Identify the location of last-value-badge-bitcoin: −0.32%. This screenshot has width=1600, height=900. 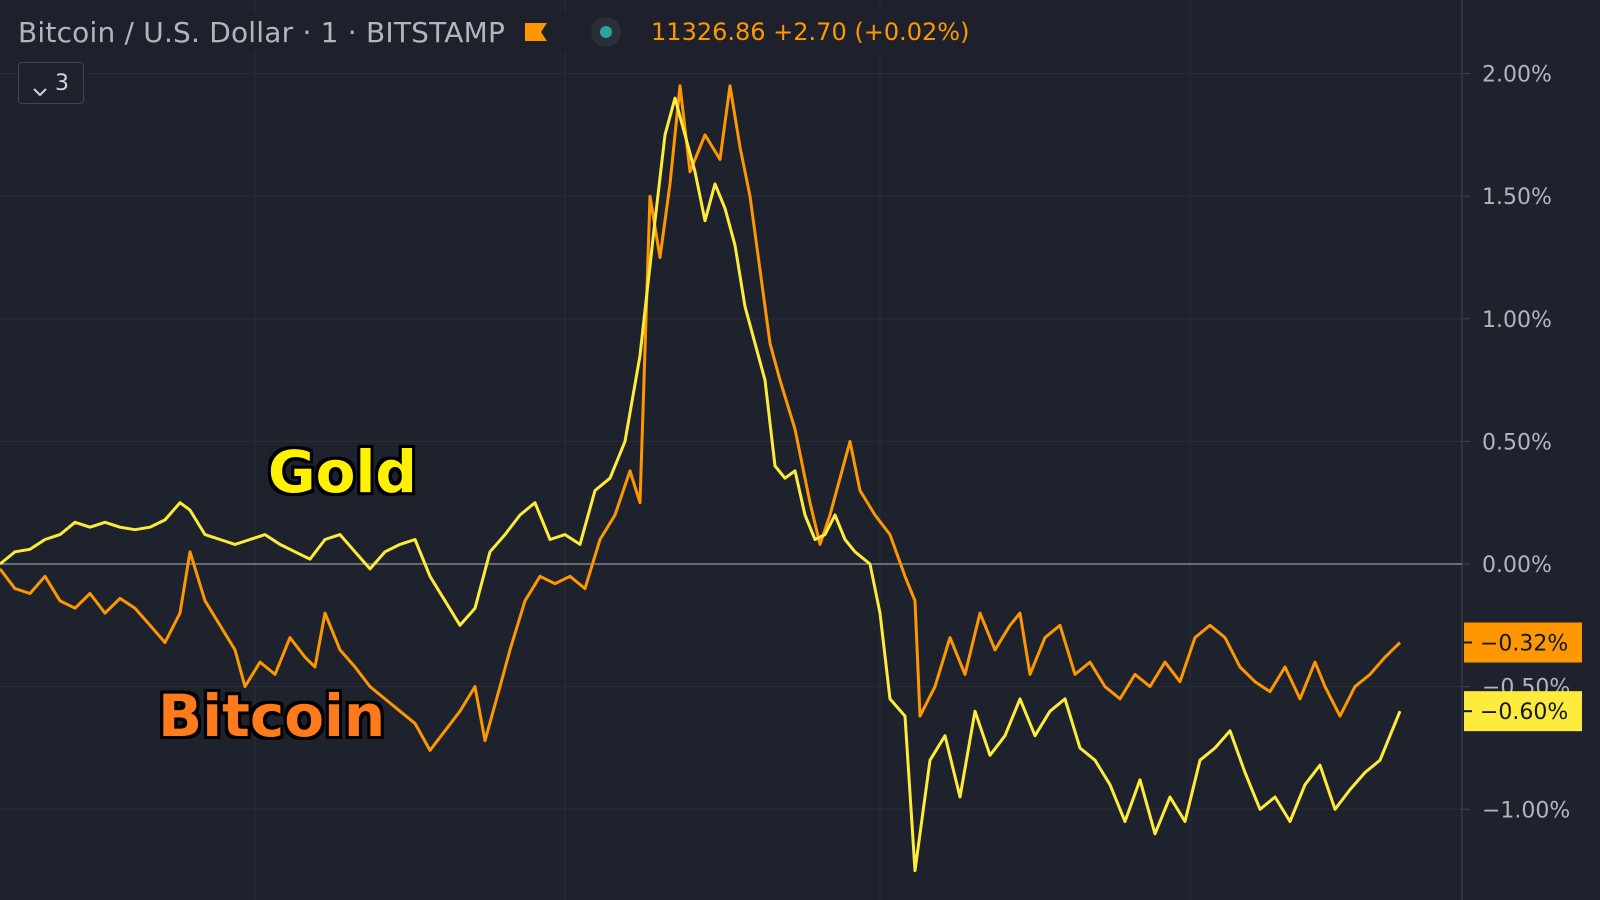
(1523, 642).